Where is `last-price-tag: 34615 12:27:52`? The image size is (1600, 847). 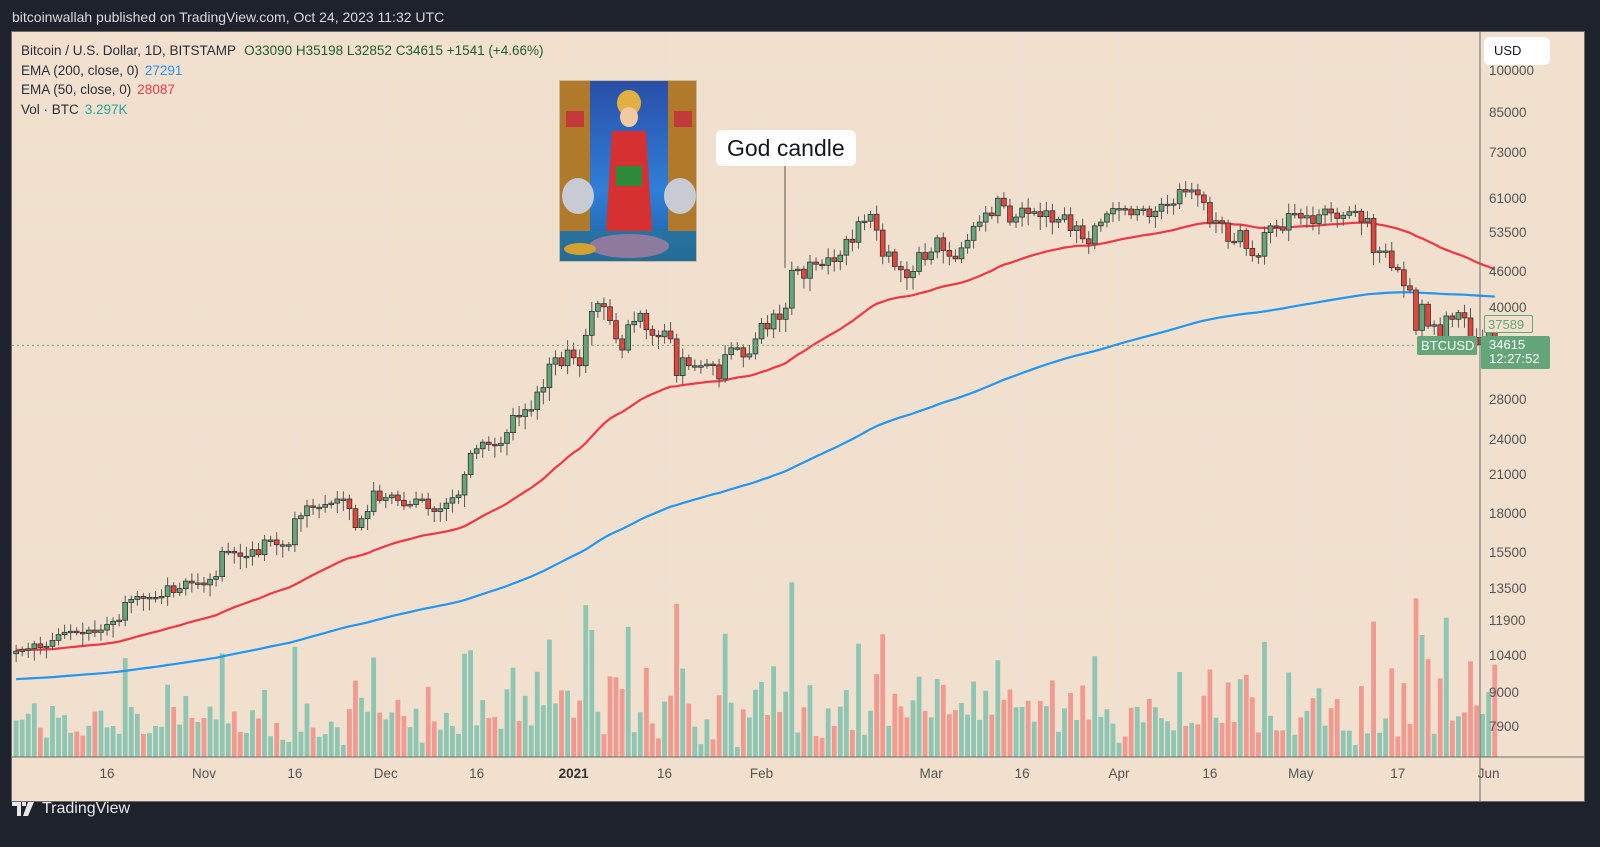 last-price-tag: 34615 12:27:52 is located at coordinates (1515, 352).